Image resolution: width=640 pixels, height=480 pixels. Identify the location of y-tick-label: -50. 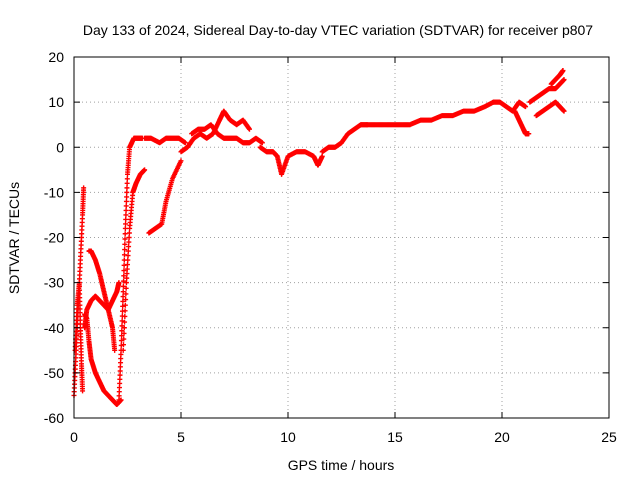
(54, 373).